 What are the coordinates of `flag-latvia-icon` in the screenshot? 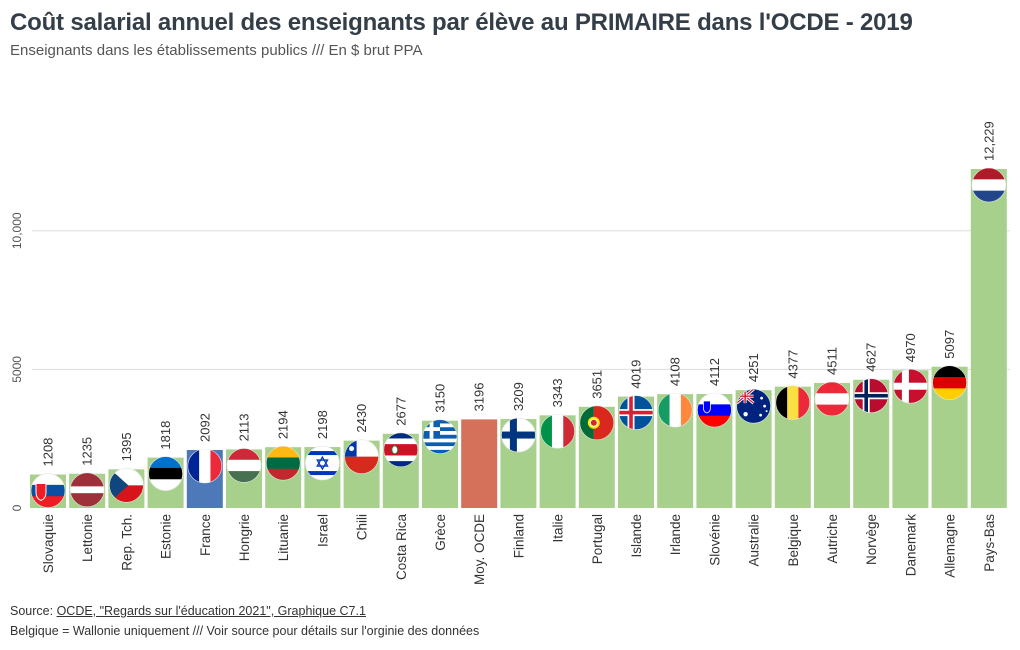 It's located at (87, 490).